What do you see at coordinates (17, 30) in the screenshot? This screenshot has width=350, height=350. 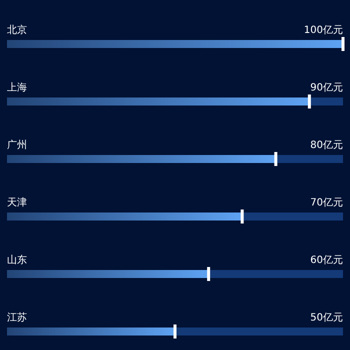 I see `y-tick-label: 北京` at bounding box center [17, 30].